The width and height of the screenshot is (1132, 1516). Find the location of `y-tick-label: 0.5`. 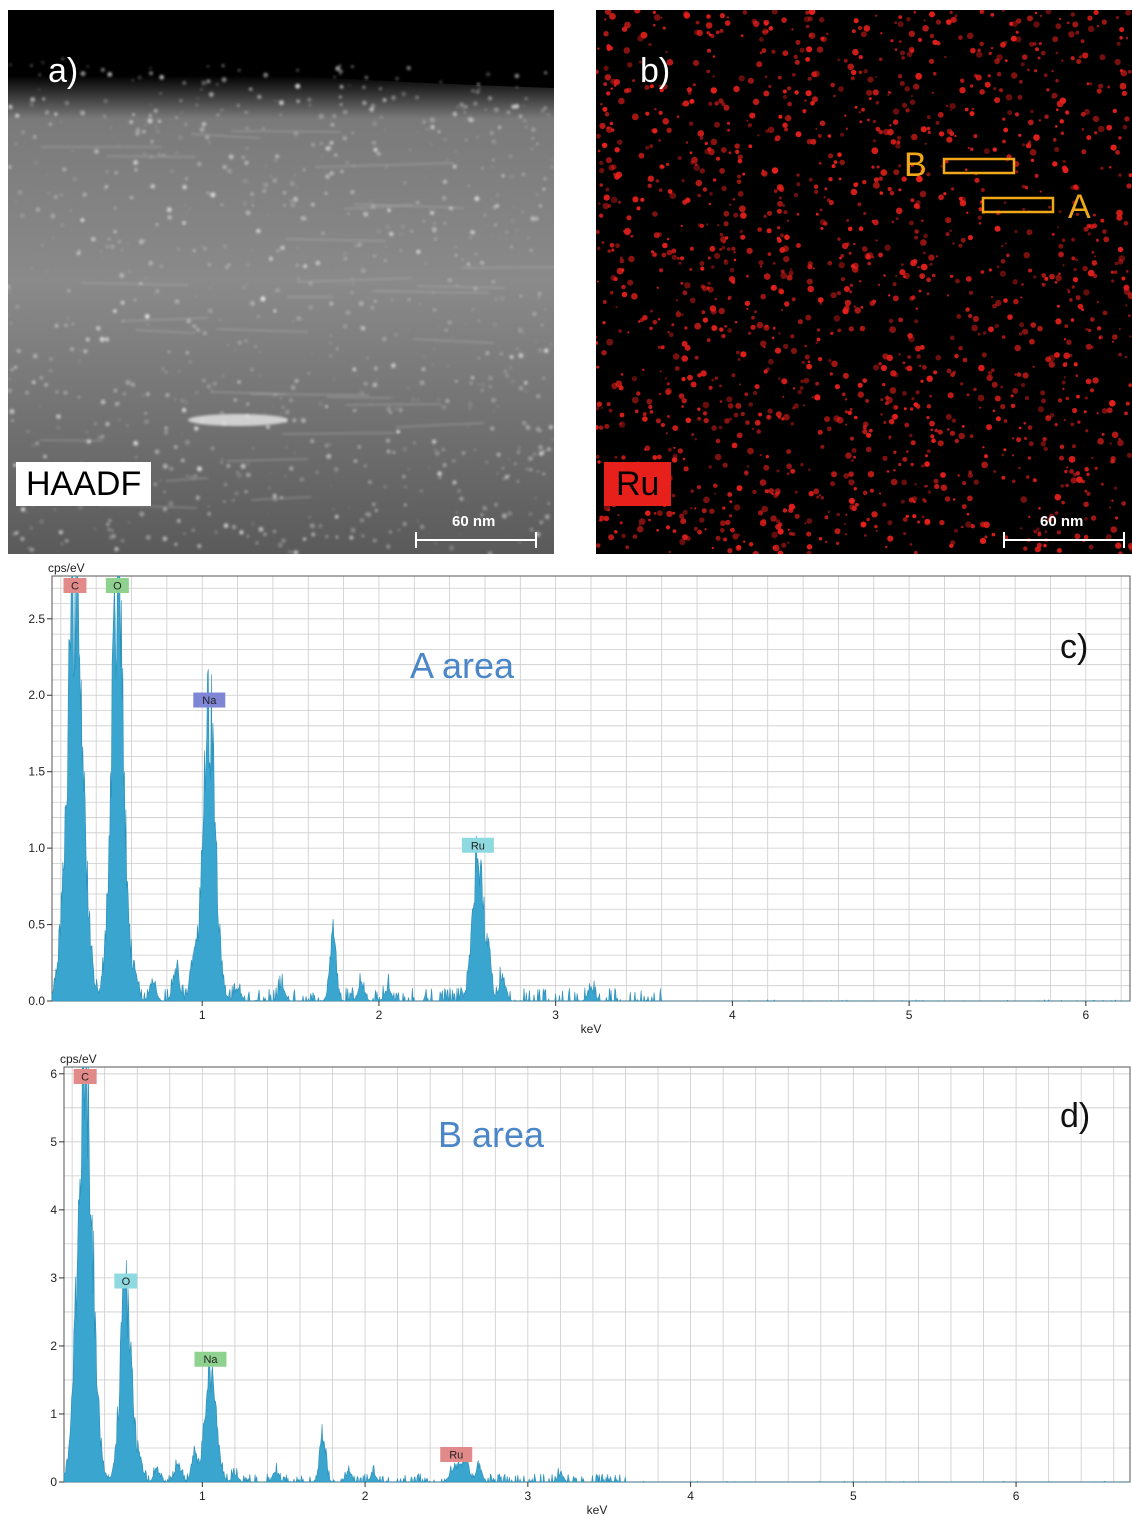

y-tick-label: 0.5 is located at coordinates (36, 925).